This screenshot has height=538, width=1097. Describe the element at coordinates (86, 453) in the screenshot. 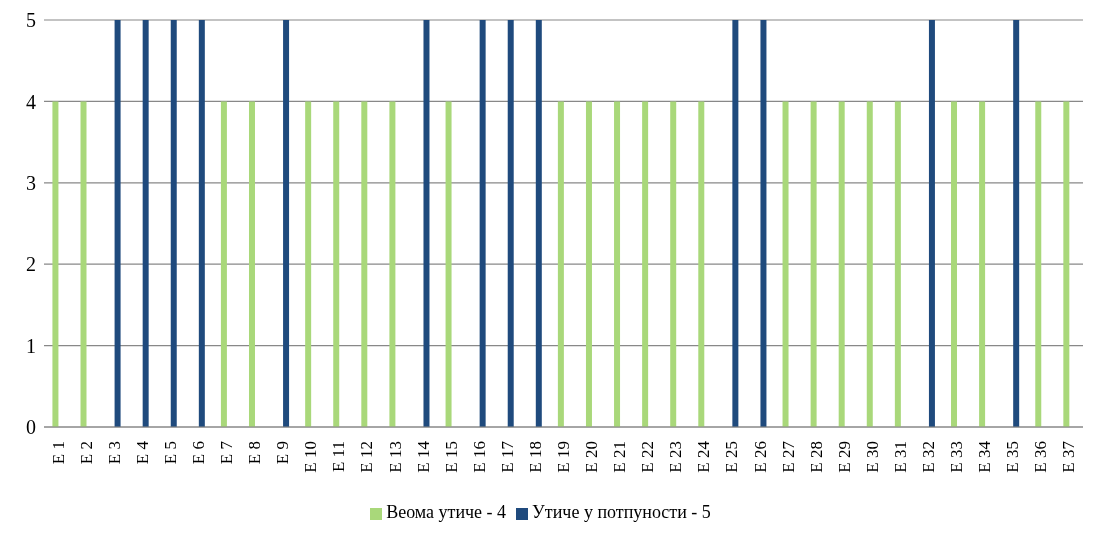

I see `x-tick-label: E 2` at that location.